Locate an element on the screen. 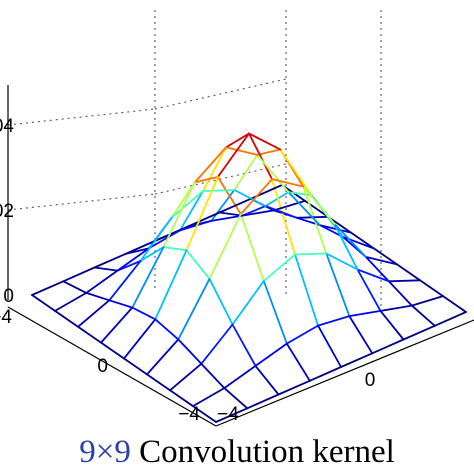  y-tick-label: −4 is located at coordinates (228, 414).